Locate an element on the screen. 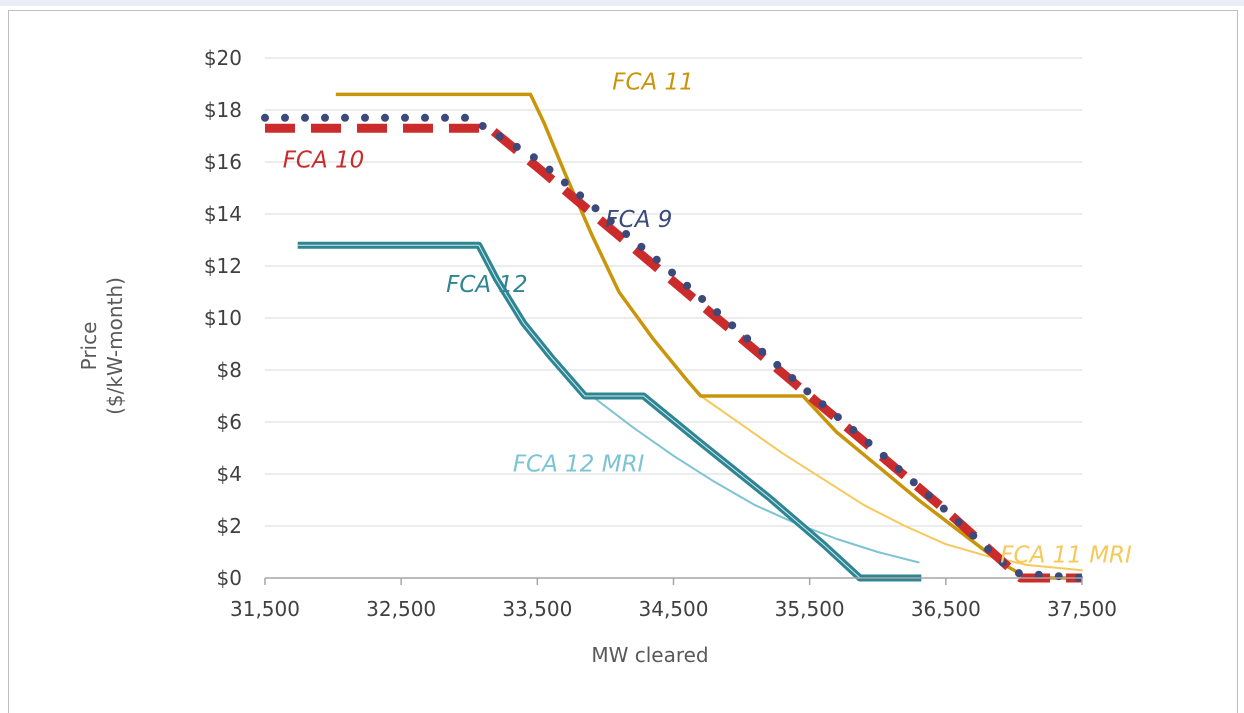 This screenshot has width=1244, height=713. x-tick-label: 31,500 is located at coordinates (265, 609).